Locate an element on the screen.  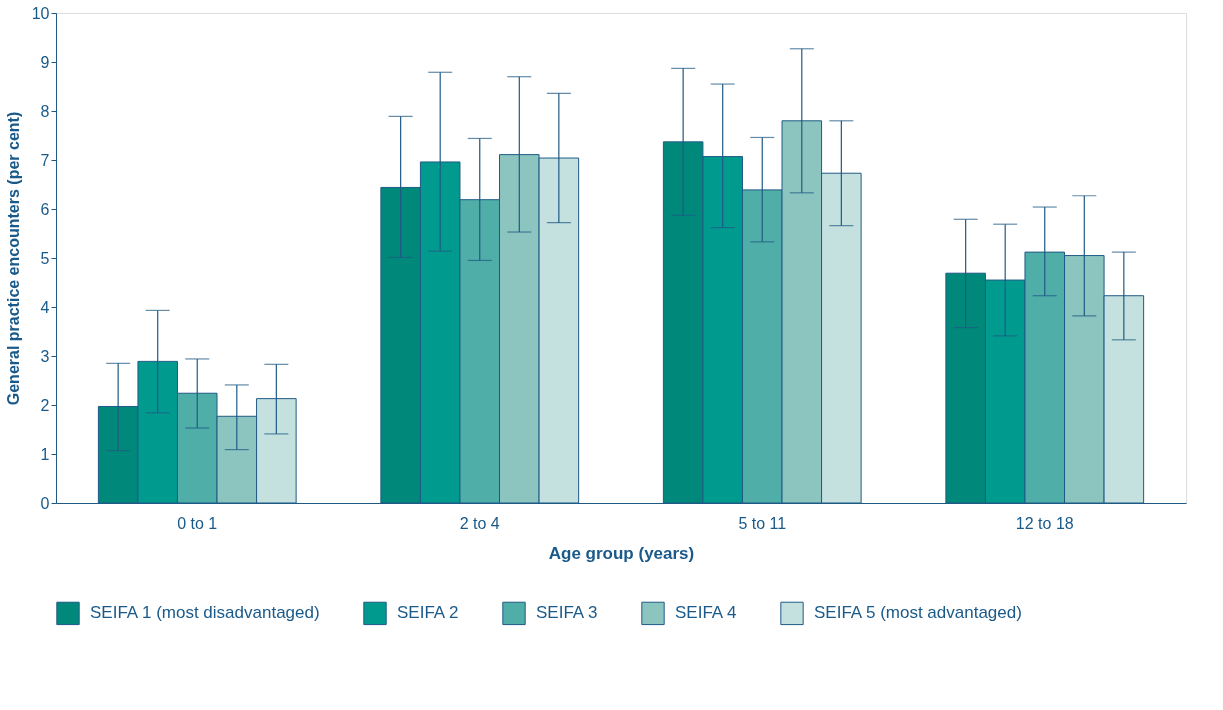
y-tick-label: 5 is located at coordinates (45, 258).